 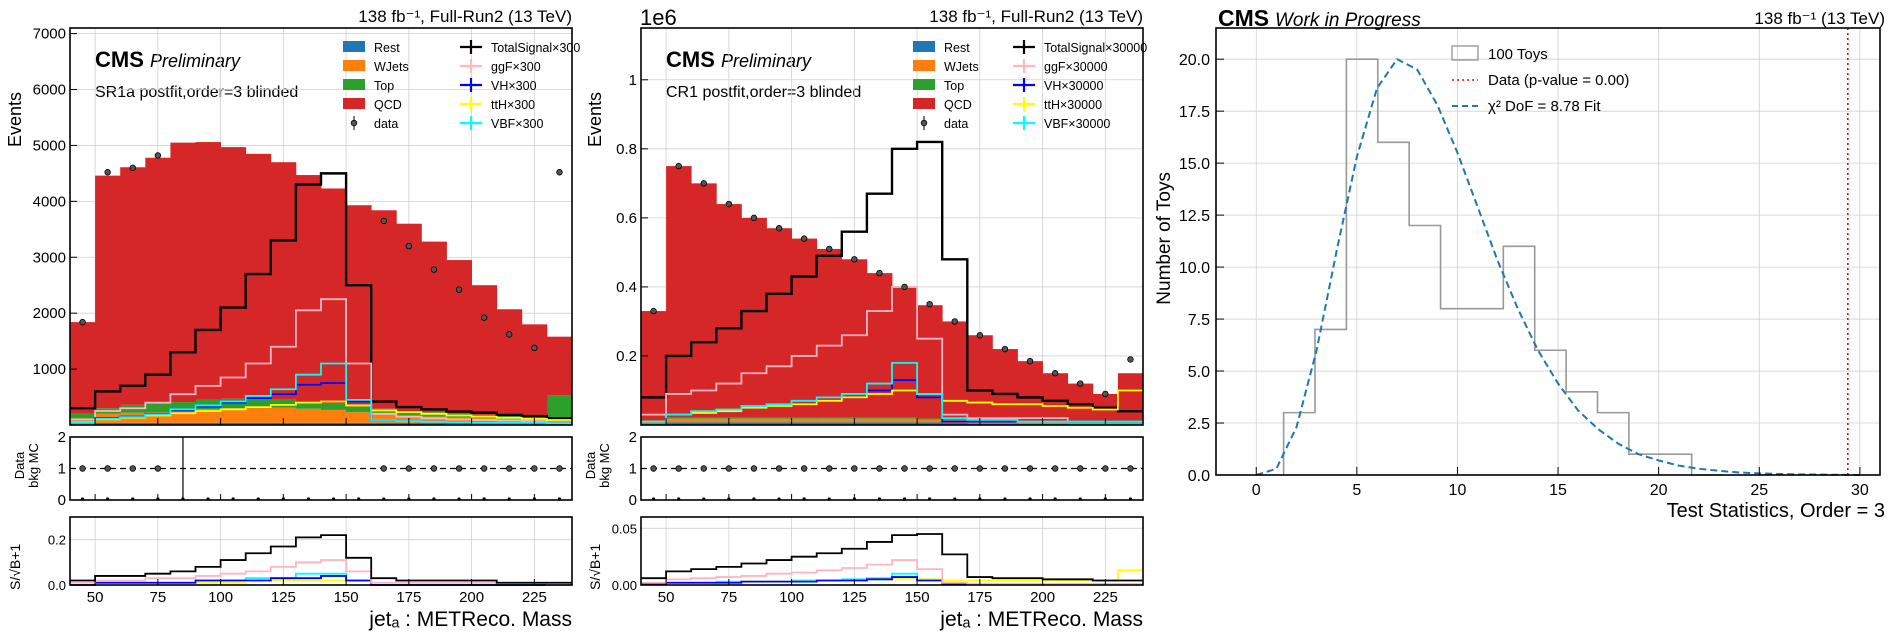 What do you see at coordinates (471, 597) in the screenshot?
I see `x-tick-label: 200` at bounding box center [471, 597].